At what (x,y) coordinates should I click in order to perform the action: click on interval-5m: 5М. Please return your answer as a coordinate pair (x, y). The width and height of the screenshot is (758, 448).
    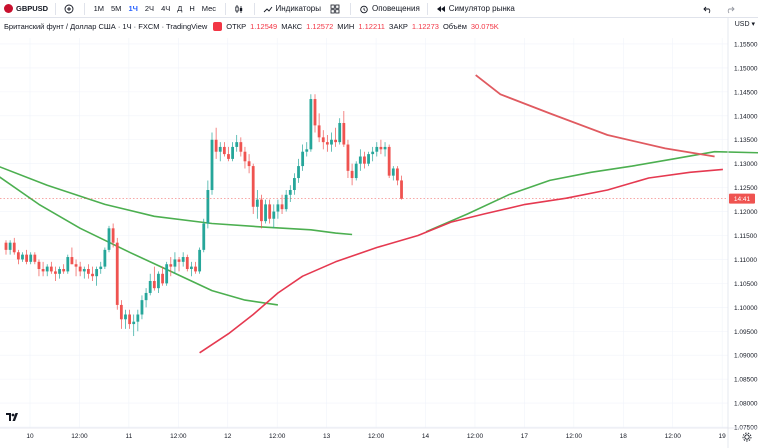
    Looking at the image, I should click on (116, 8).